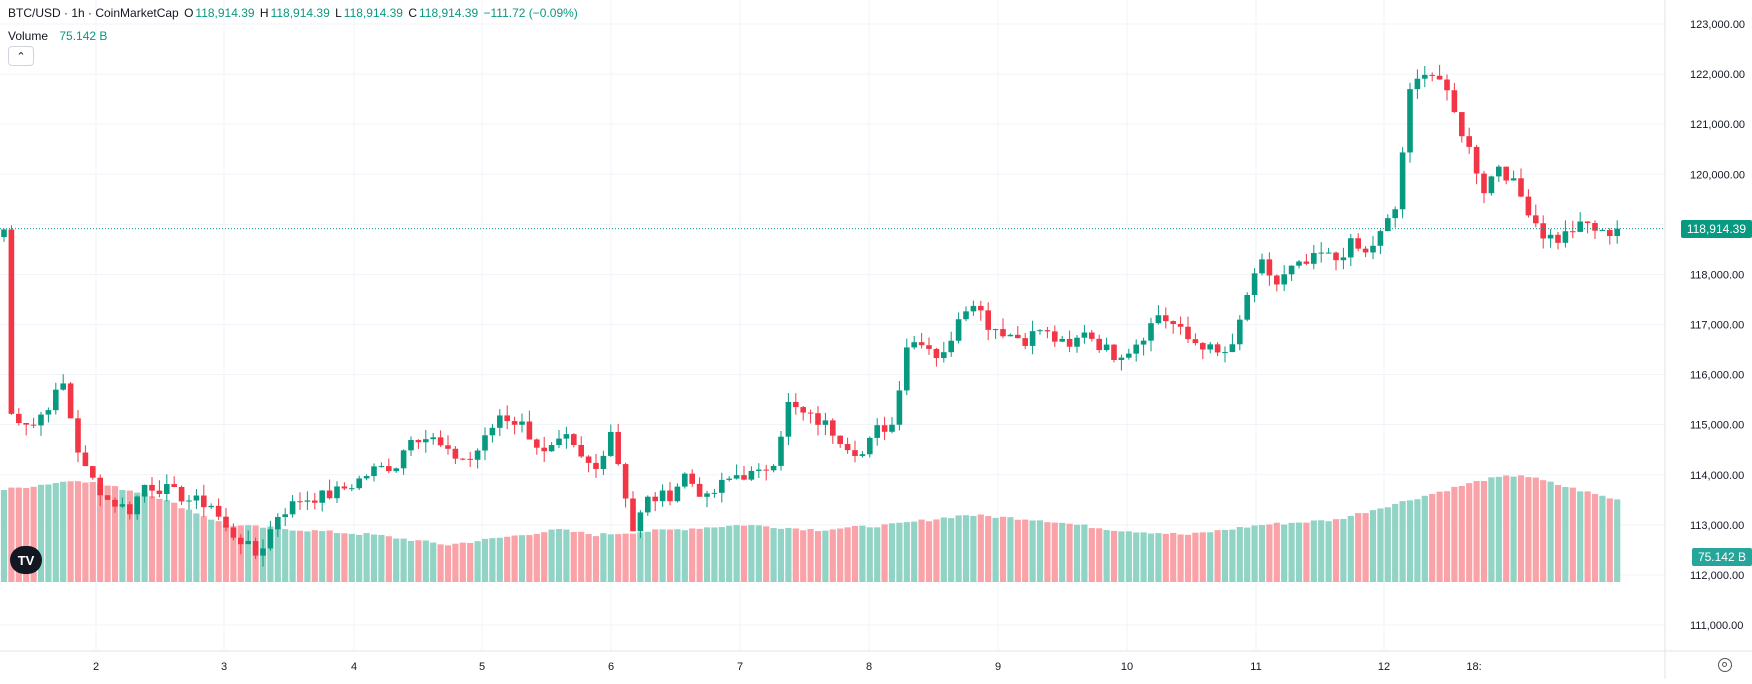 Image resolution: width=1752 pixels, height=684 pixels. I want to click on symbol-label: BTC/USD · 1h · CoinMarketCap, so click(93, 13).